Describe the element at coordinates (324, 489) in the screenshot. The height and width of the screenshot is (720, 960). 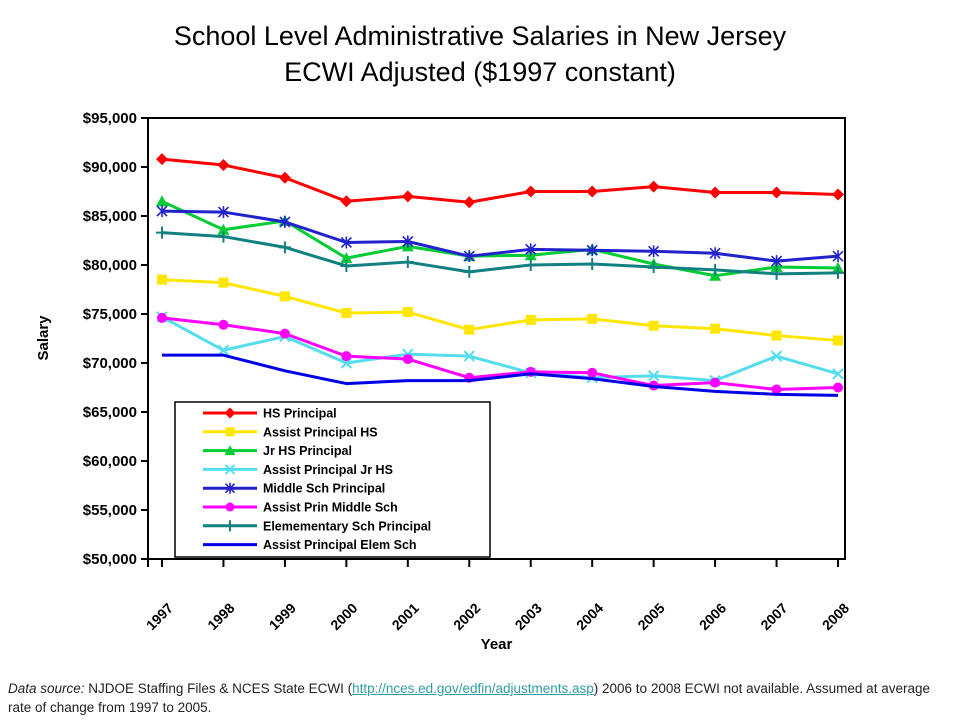
I see `legend-label: Middle Sch Principal` at that location.